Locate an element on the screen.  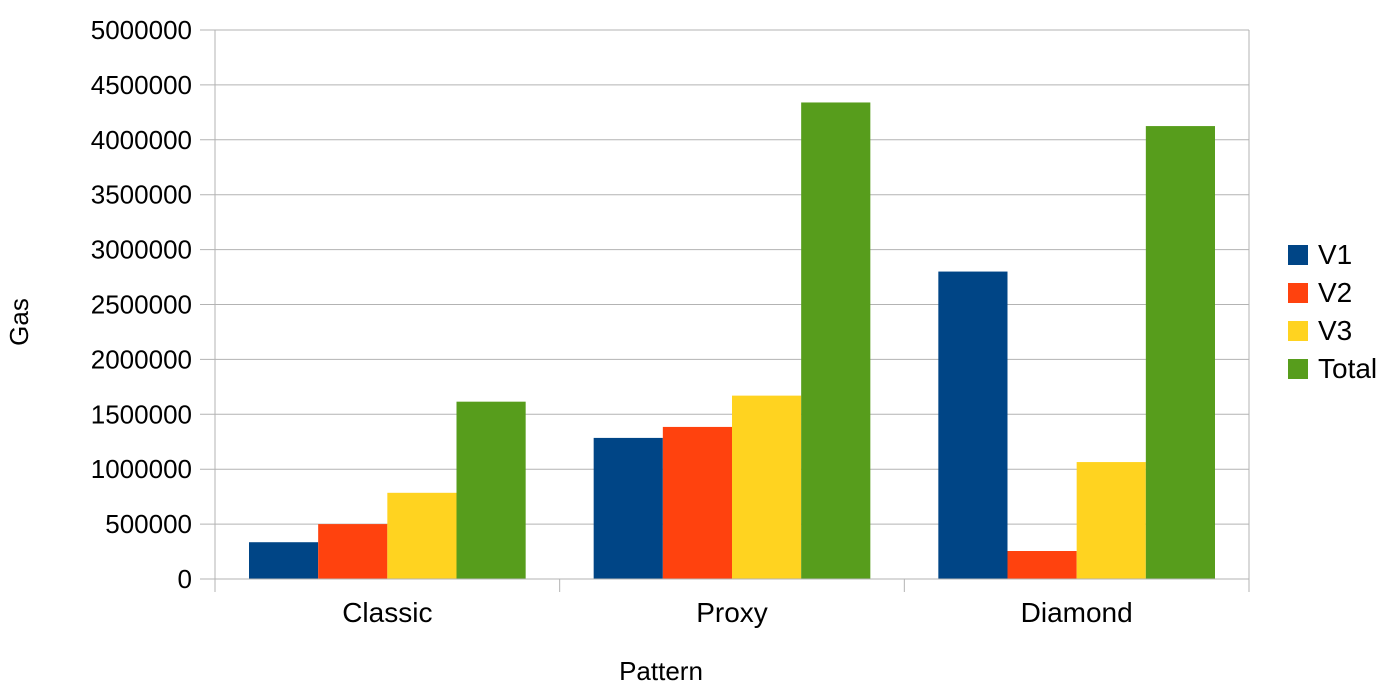
bar-v3-diamond is located at coordinates (1111, 520).